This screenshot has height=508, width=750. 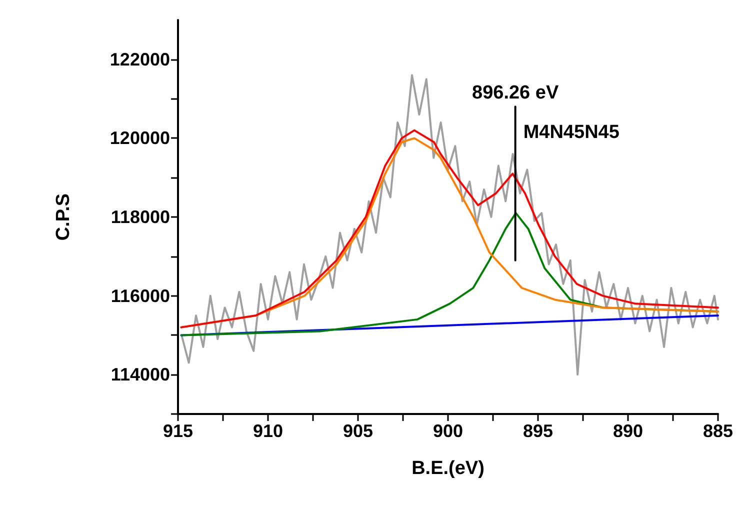 I want to click on x-tick-label: 915, so click(x=178, y=431).